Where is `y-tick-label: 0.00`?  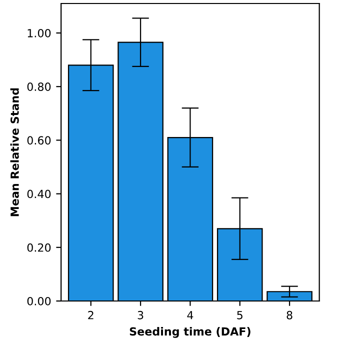
y-tick-label: 0.00 is located at coordinates (39, 301).